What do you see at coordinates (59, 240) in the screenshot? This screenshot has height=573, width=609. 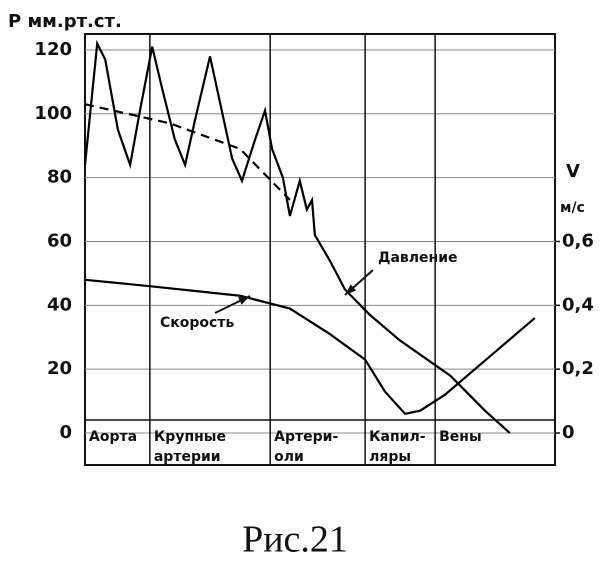 I see `y-tick-label: 60` at bounding box center [59, 240].